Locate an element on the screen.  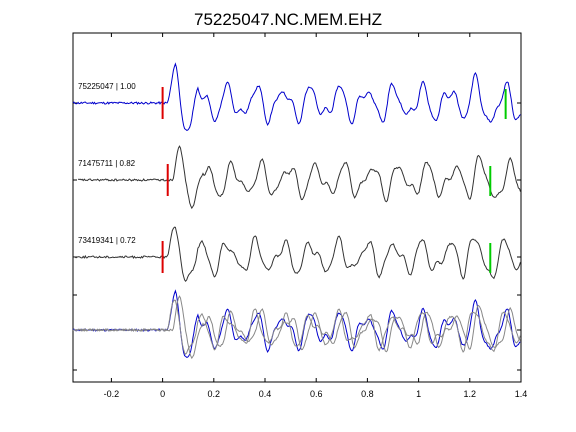
trace-1-label: 75225047 | 1.00 is located at coordinates (107, 86).